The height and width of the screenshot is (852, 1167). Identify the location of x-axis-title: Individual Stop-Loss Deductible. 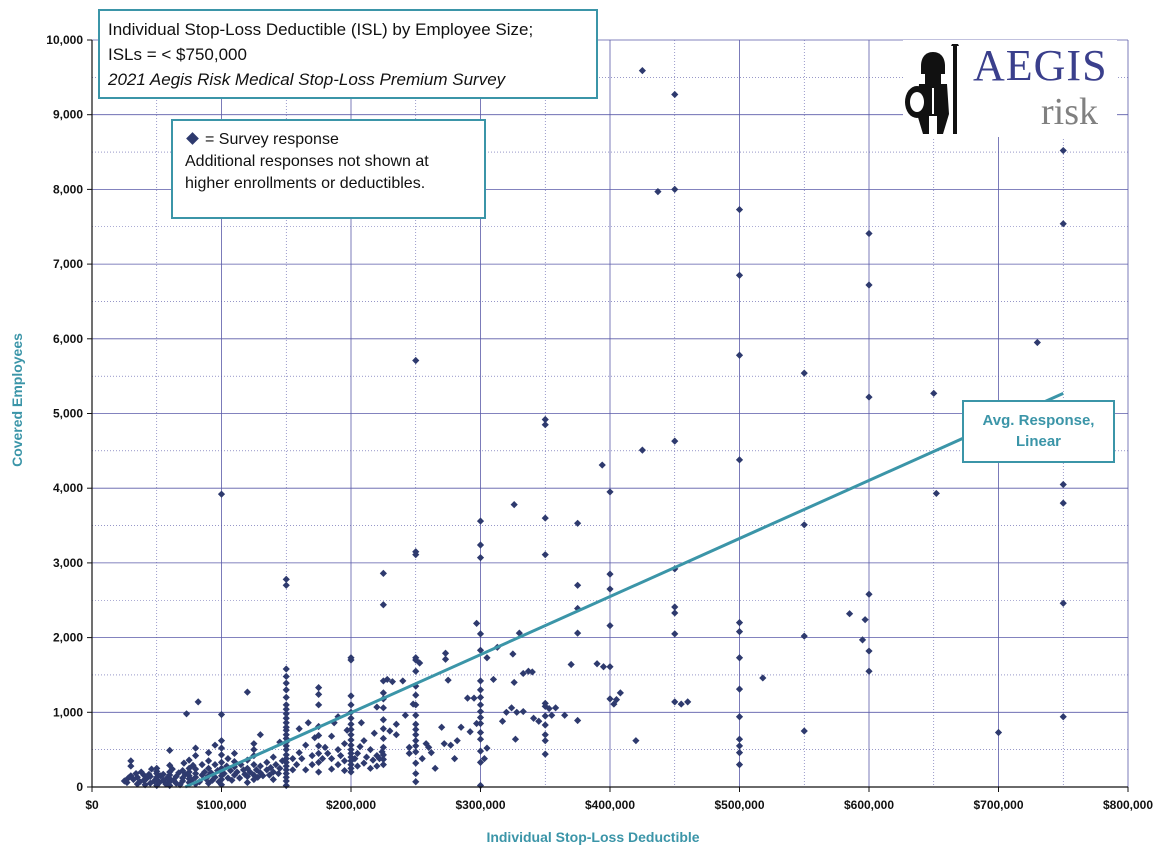
(592, 837).